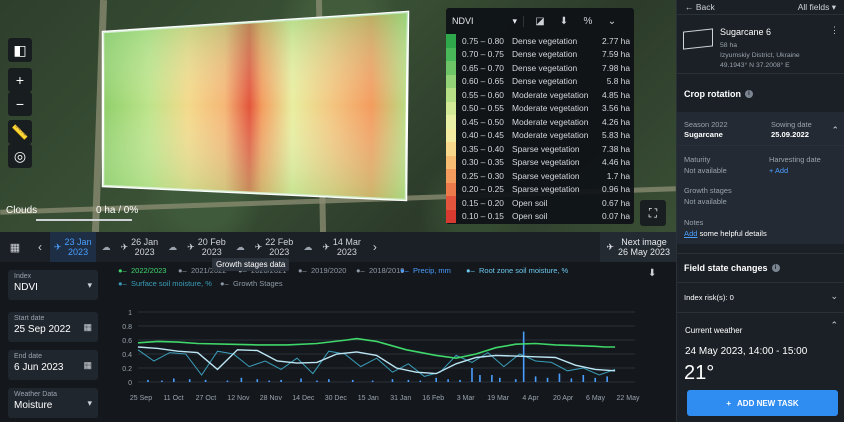 The width and height of the screenshot is (844, 422). What do you see at coordinates (127, 369) in the screenshot?
I see `y-tick-label: 0.2` at bounding box center [127, 369].